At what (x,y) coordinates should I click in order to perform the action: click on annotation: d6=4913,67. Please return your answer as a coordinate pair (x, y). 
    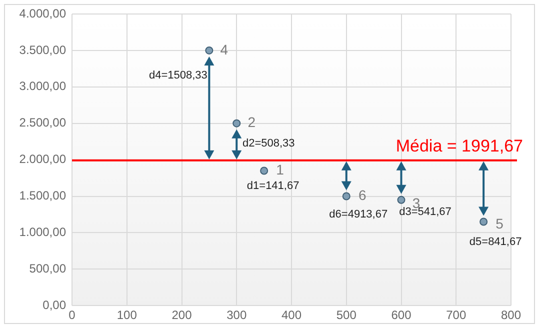
    Looking at the image, I should click on (358, 214).